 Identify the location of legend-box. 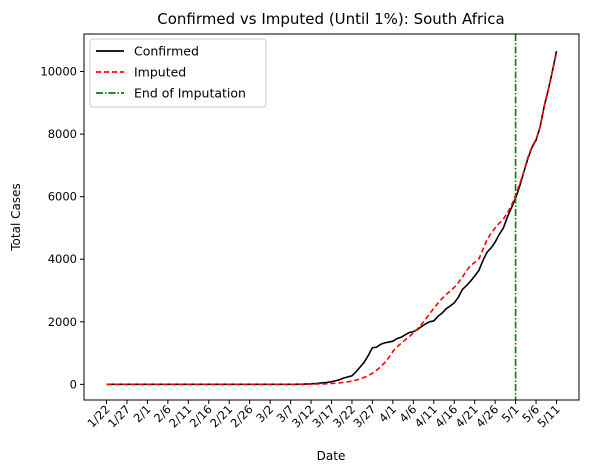
(178, 73).